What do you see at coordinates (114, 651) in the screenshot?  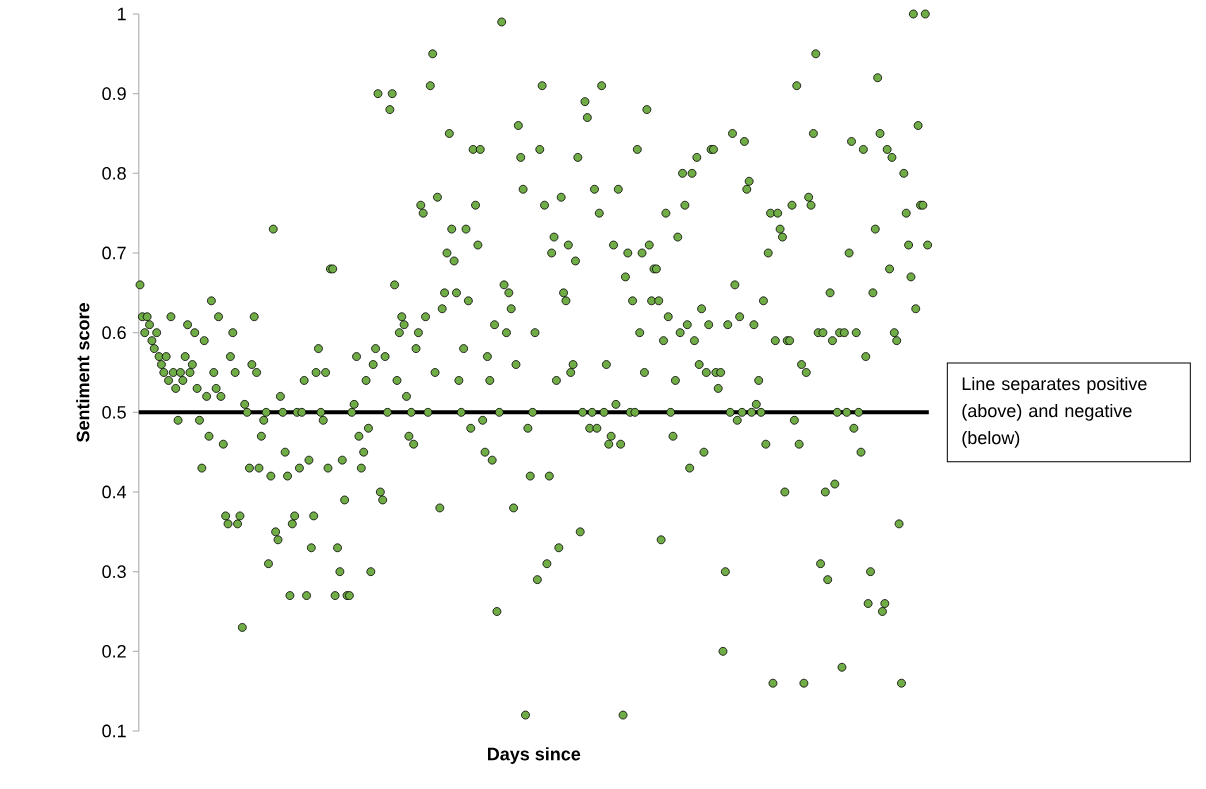 I see `y-tick-label: 0.2` at bounding box center [114, 651].